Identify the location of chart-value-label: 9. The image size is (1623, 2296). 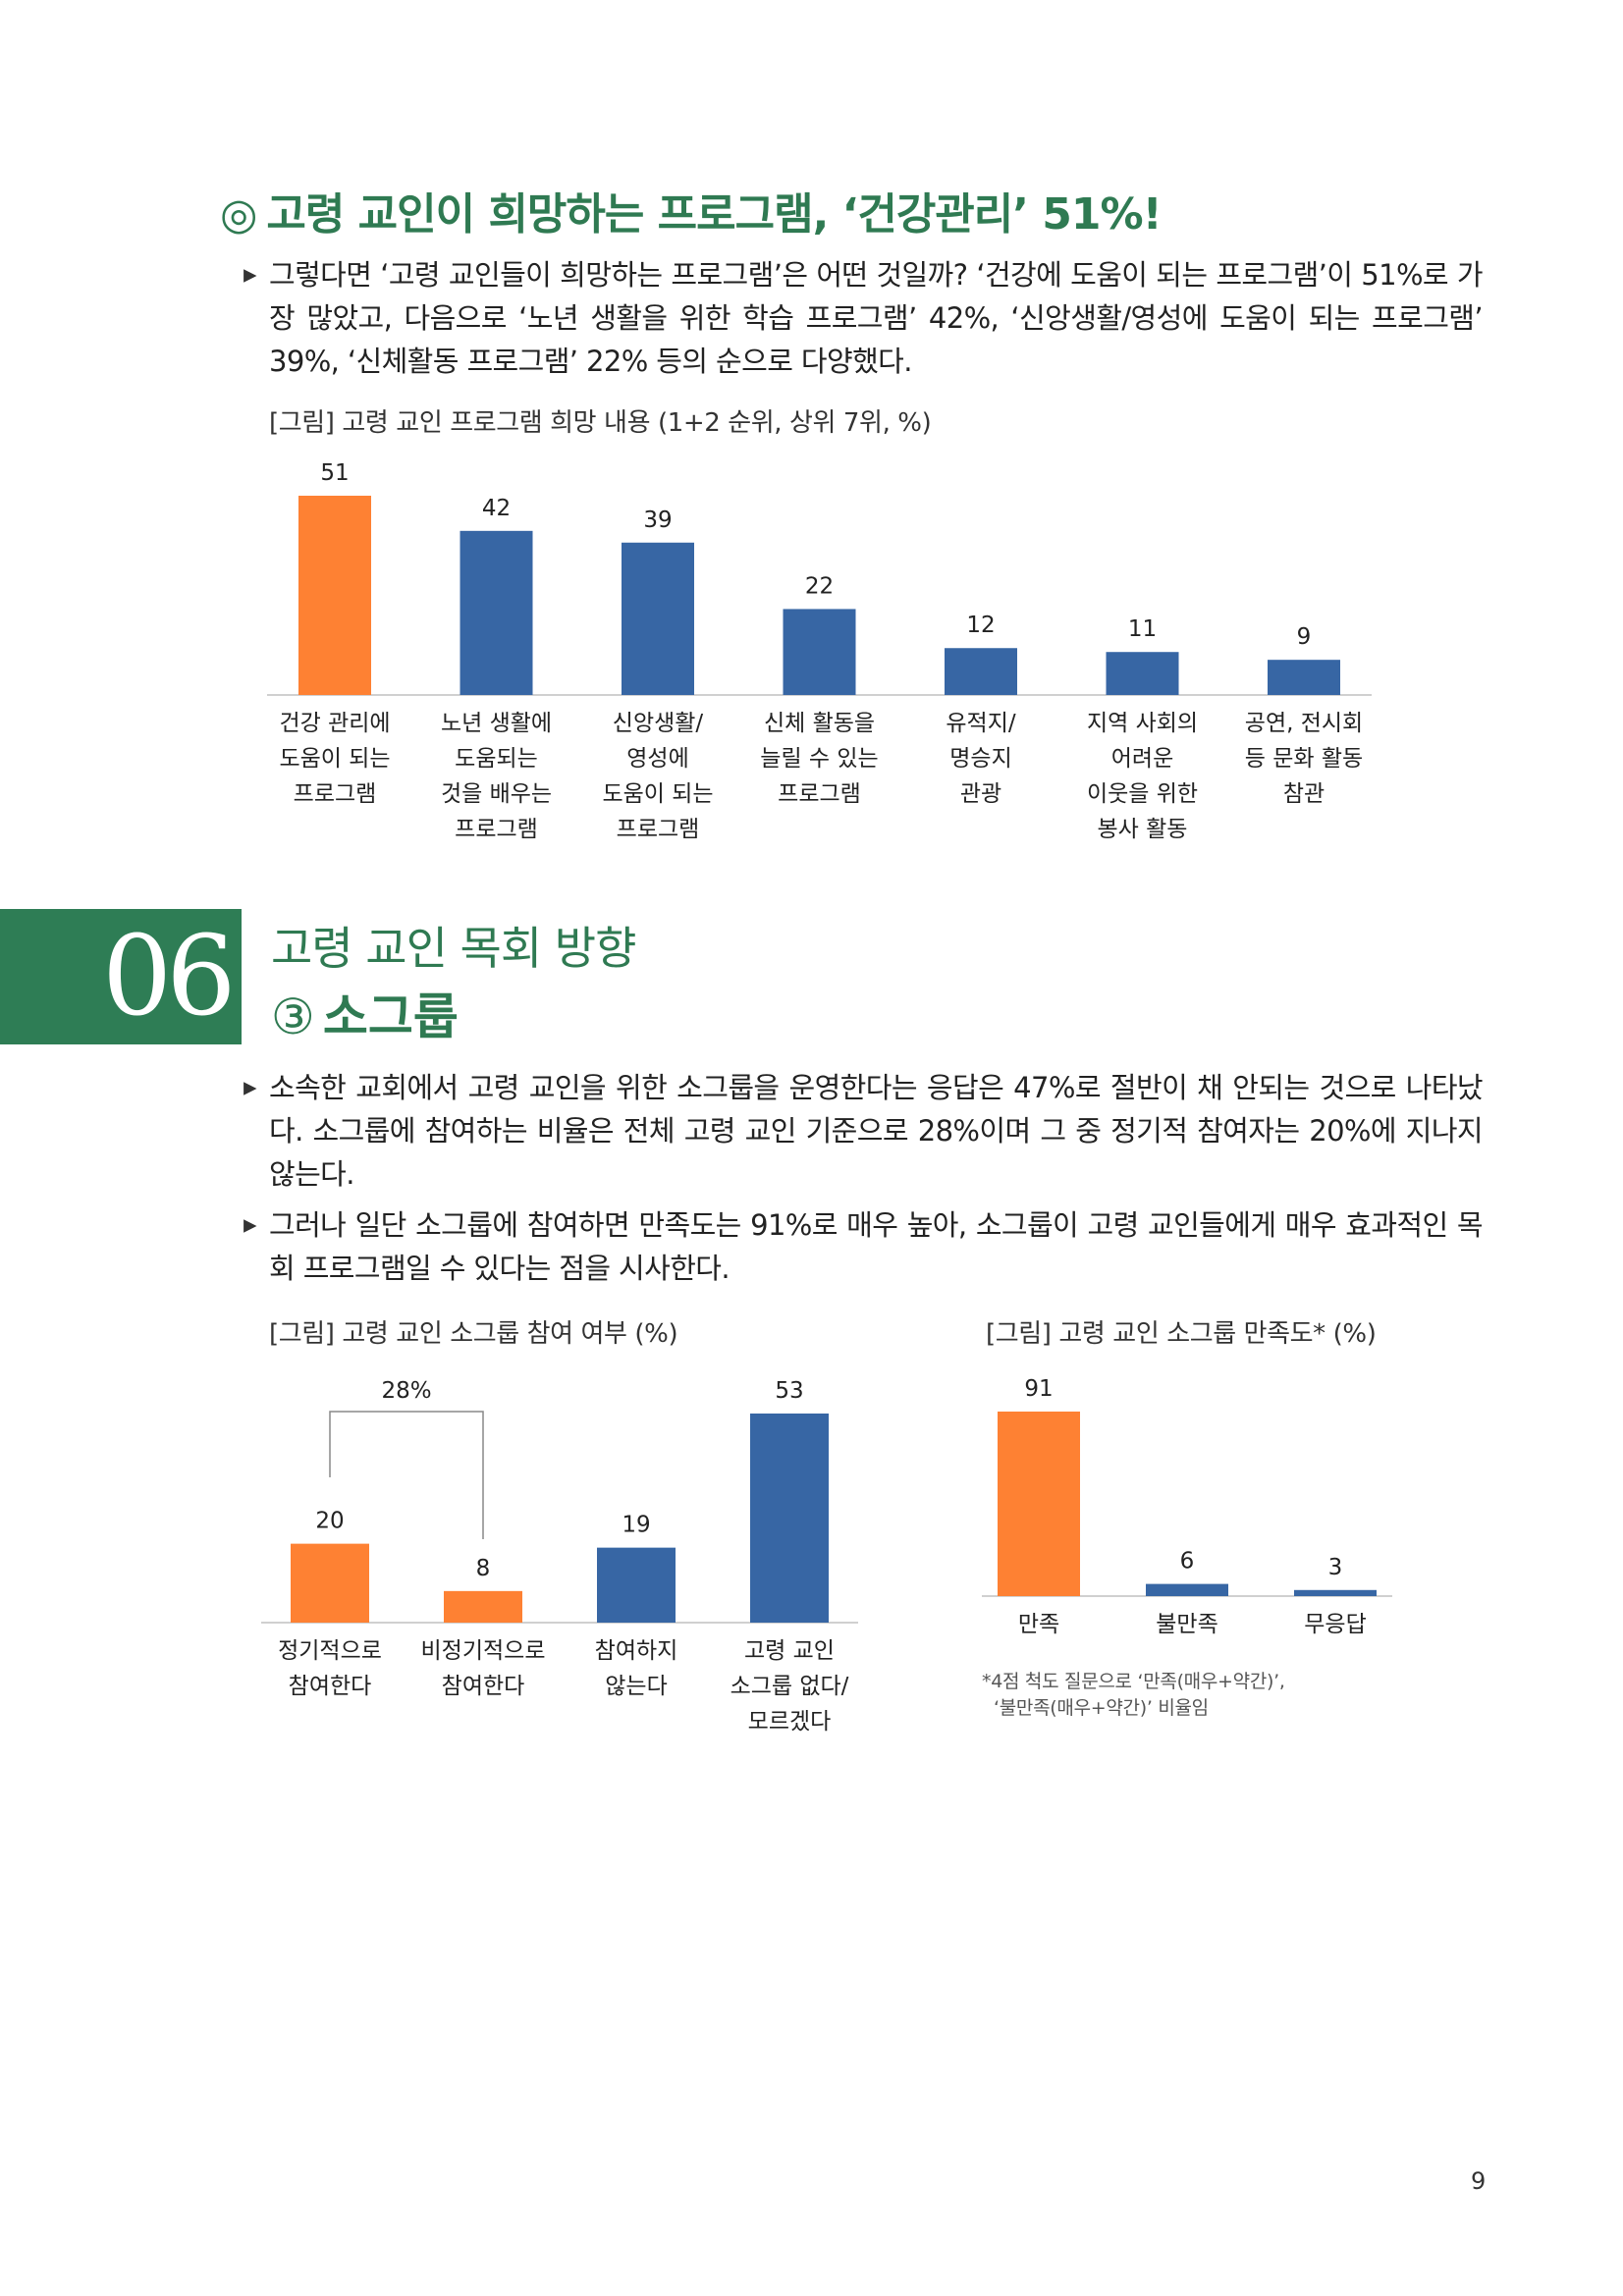
(1304, 637).